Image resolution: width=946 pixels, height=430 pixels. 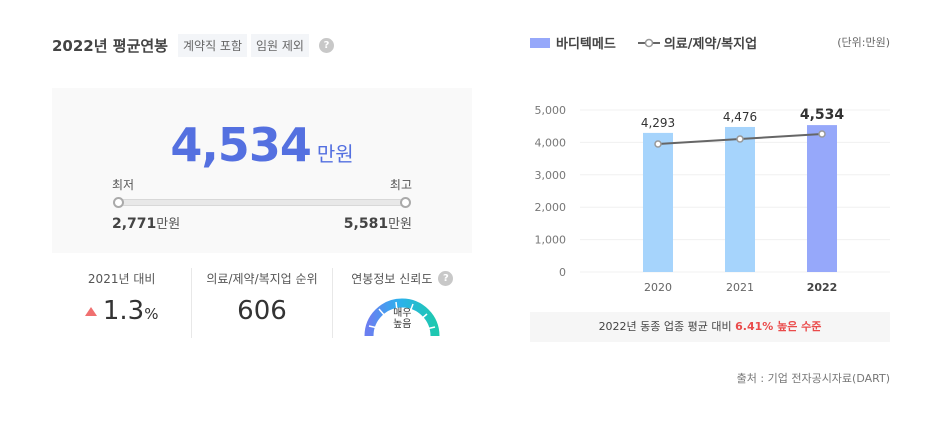 I want to click on tag-contract-included: 계약직 포함, so click(x=212, y=45).